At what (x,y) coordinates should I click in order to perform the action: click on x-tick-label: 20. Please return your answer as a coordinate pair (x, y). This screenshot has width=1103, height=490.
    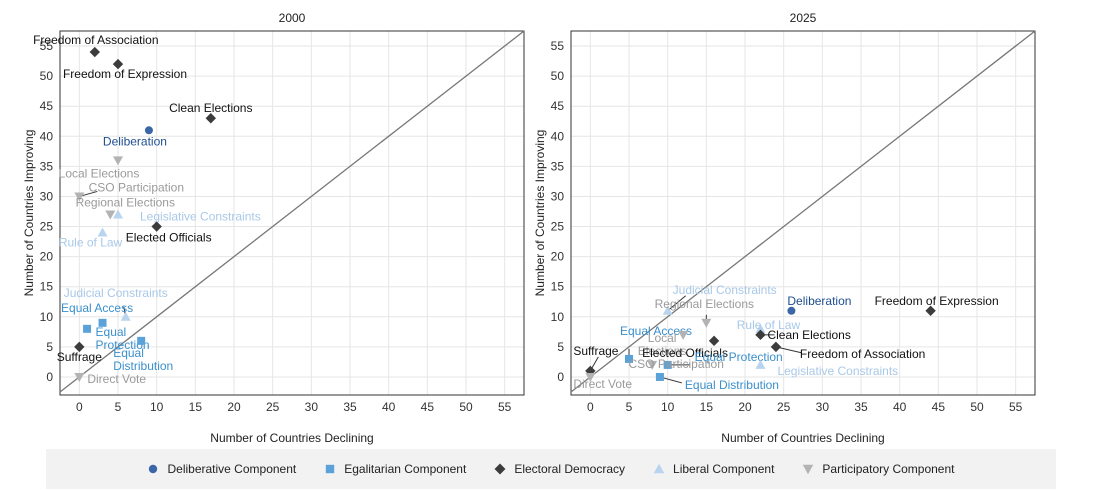
    Looking at the image, I should click on (234, 407).